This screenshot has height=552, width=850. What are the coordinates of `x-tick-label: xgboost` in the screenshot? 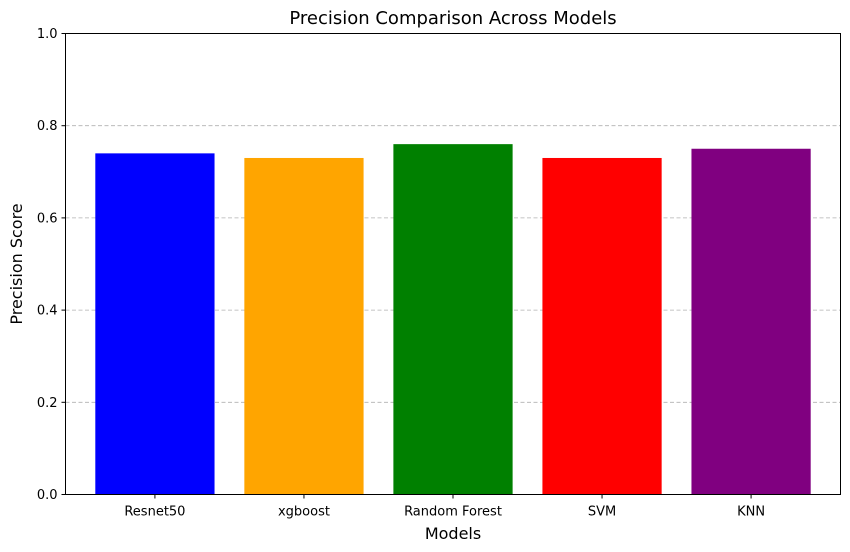 It's located at (304, 512).